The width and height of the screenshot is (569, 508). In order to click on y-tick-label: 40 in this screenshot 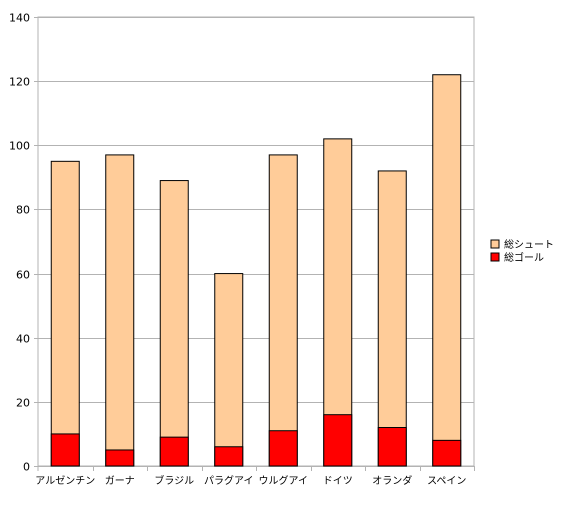, I will do `click(23, 339)`.